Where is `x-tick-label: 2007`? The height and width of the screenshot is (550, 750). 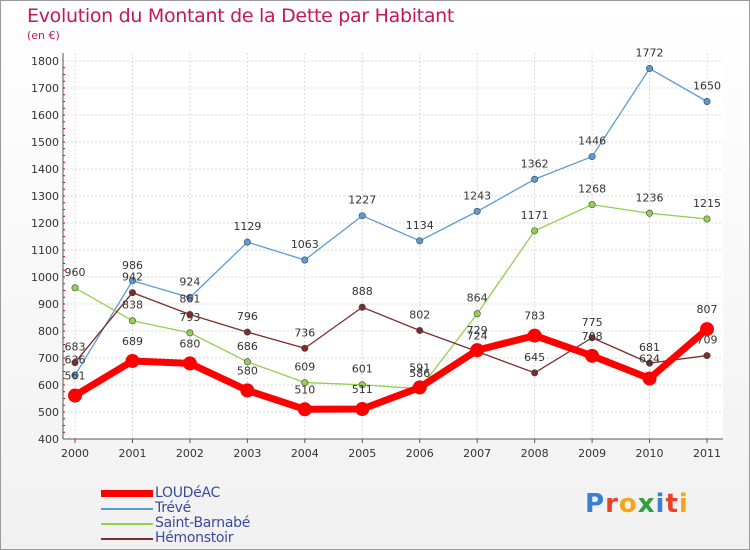
x-tick-label: 2007 is located at coordinates (477, 453).